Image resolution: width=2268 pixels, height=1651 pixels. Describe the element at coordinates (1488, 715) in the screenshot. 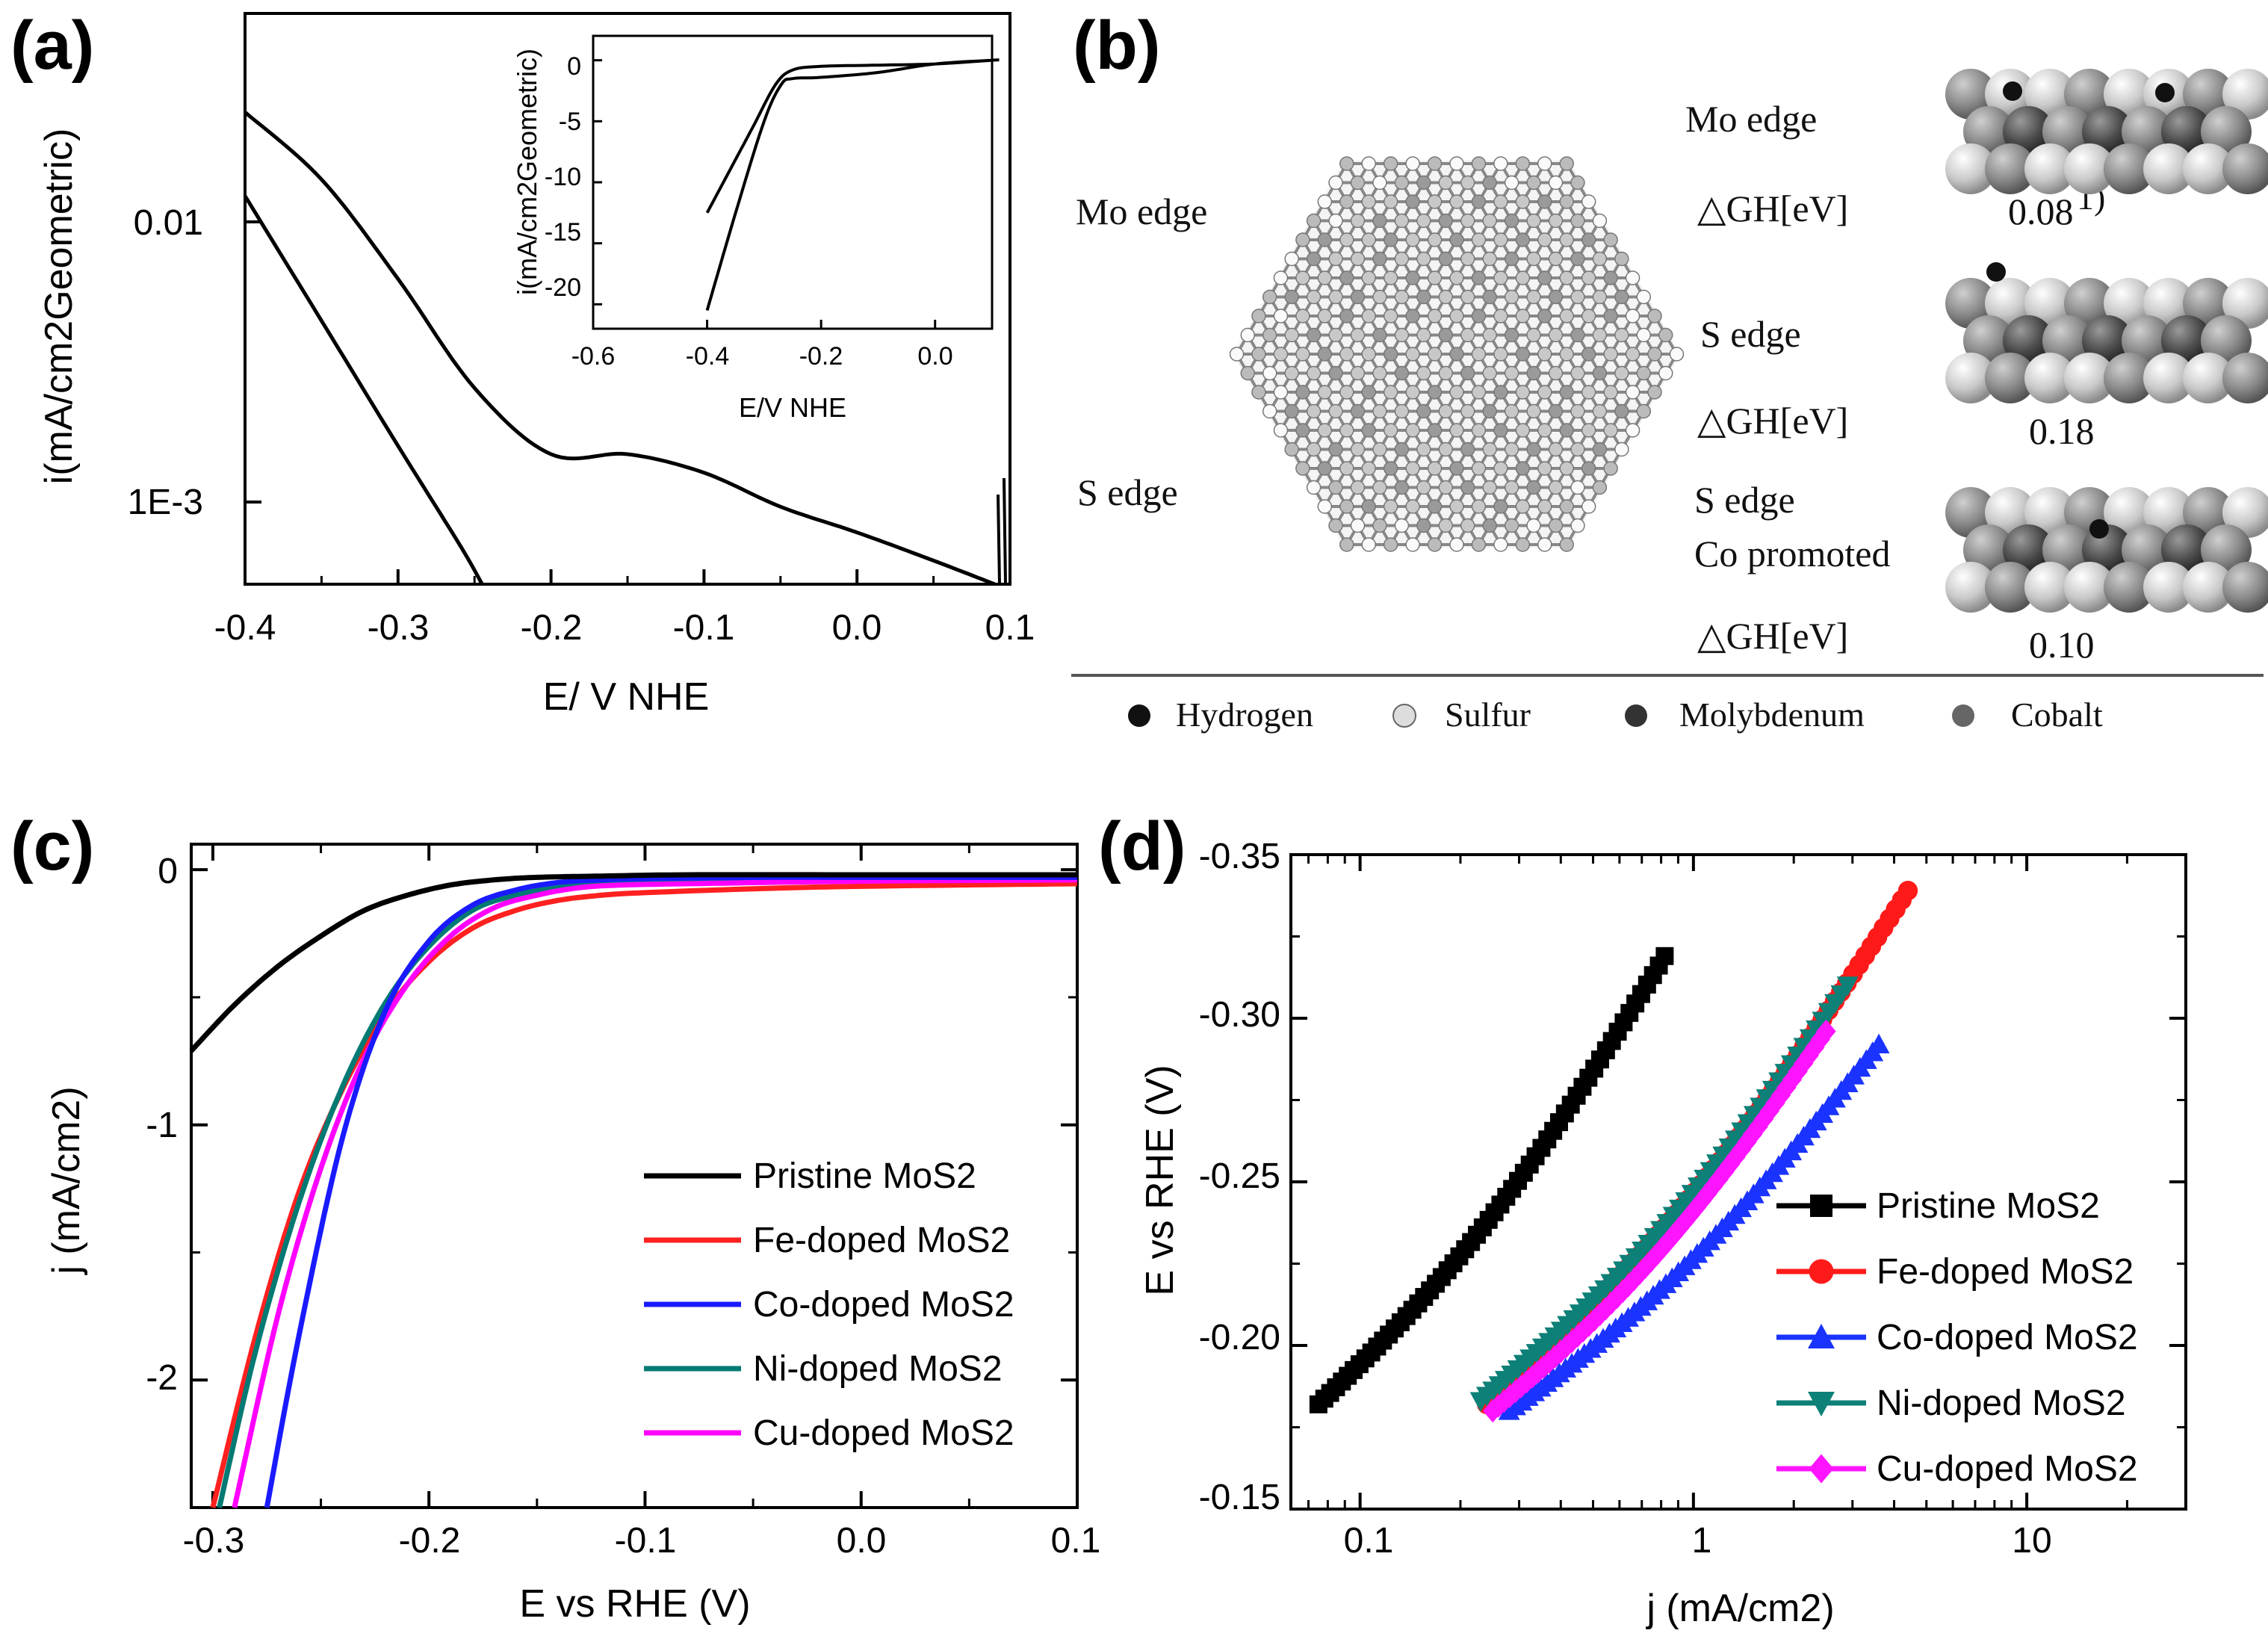

I see `b-legend-item: Sulfur` at that location.